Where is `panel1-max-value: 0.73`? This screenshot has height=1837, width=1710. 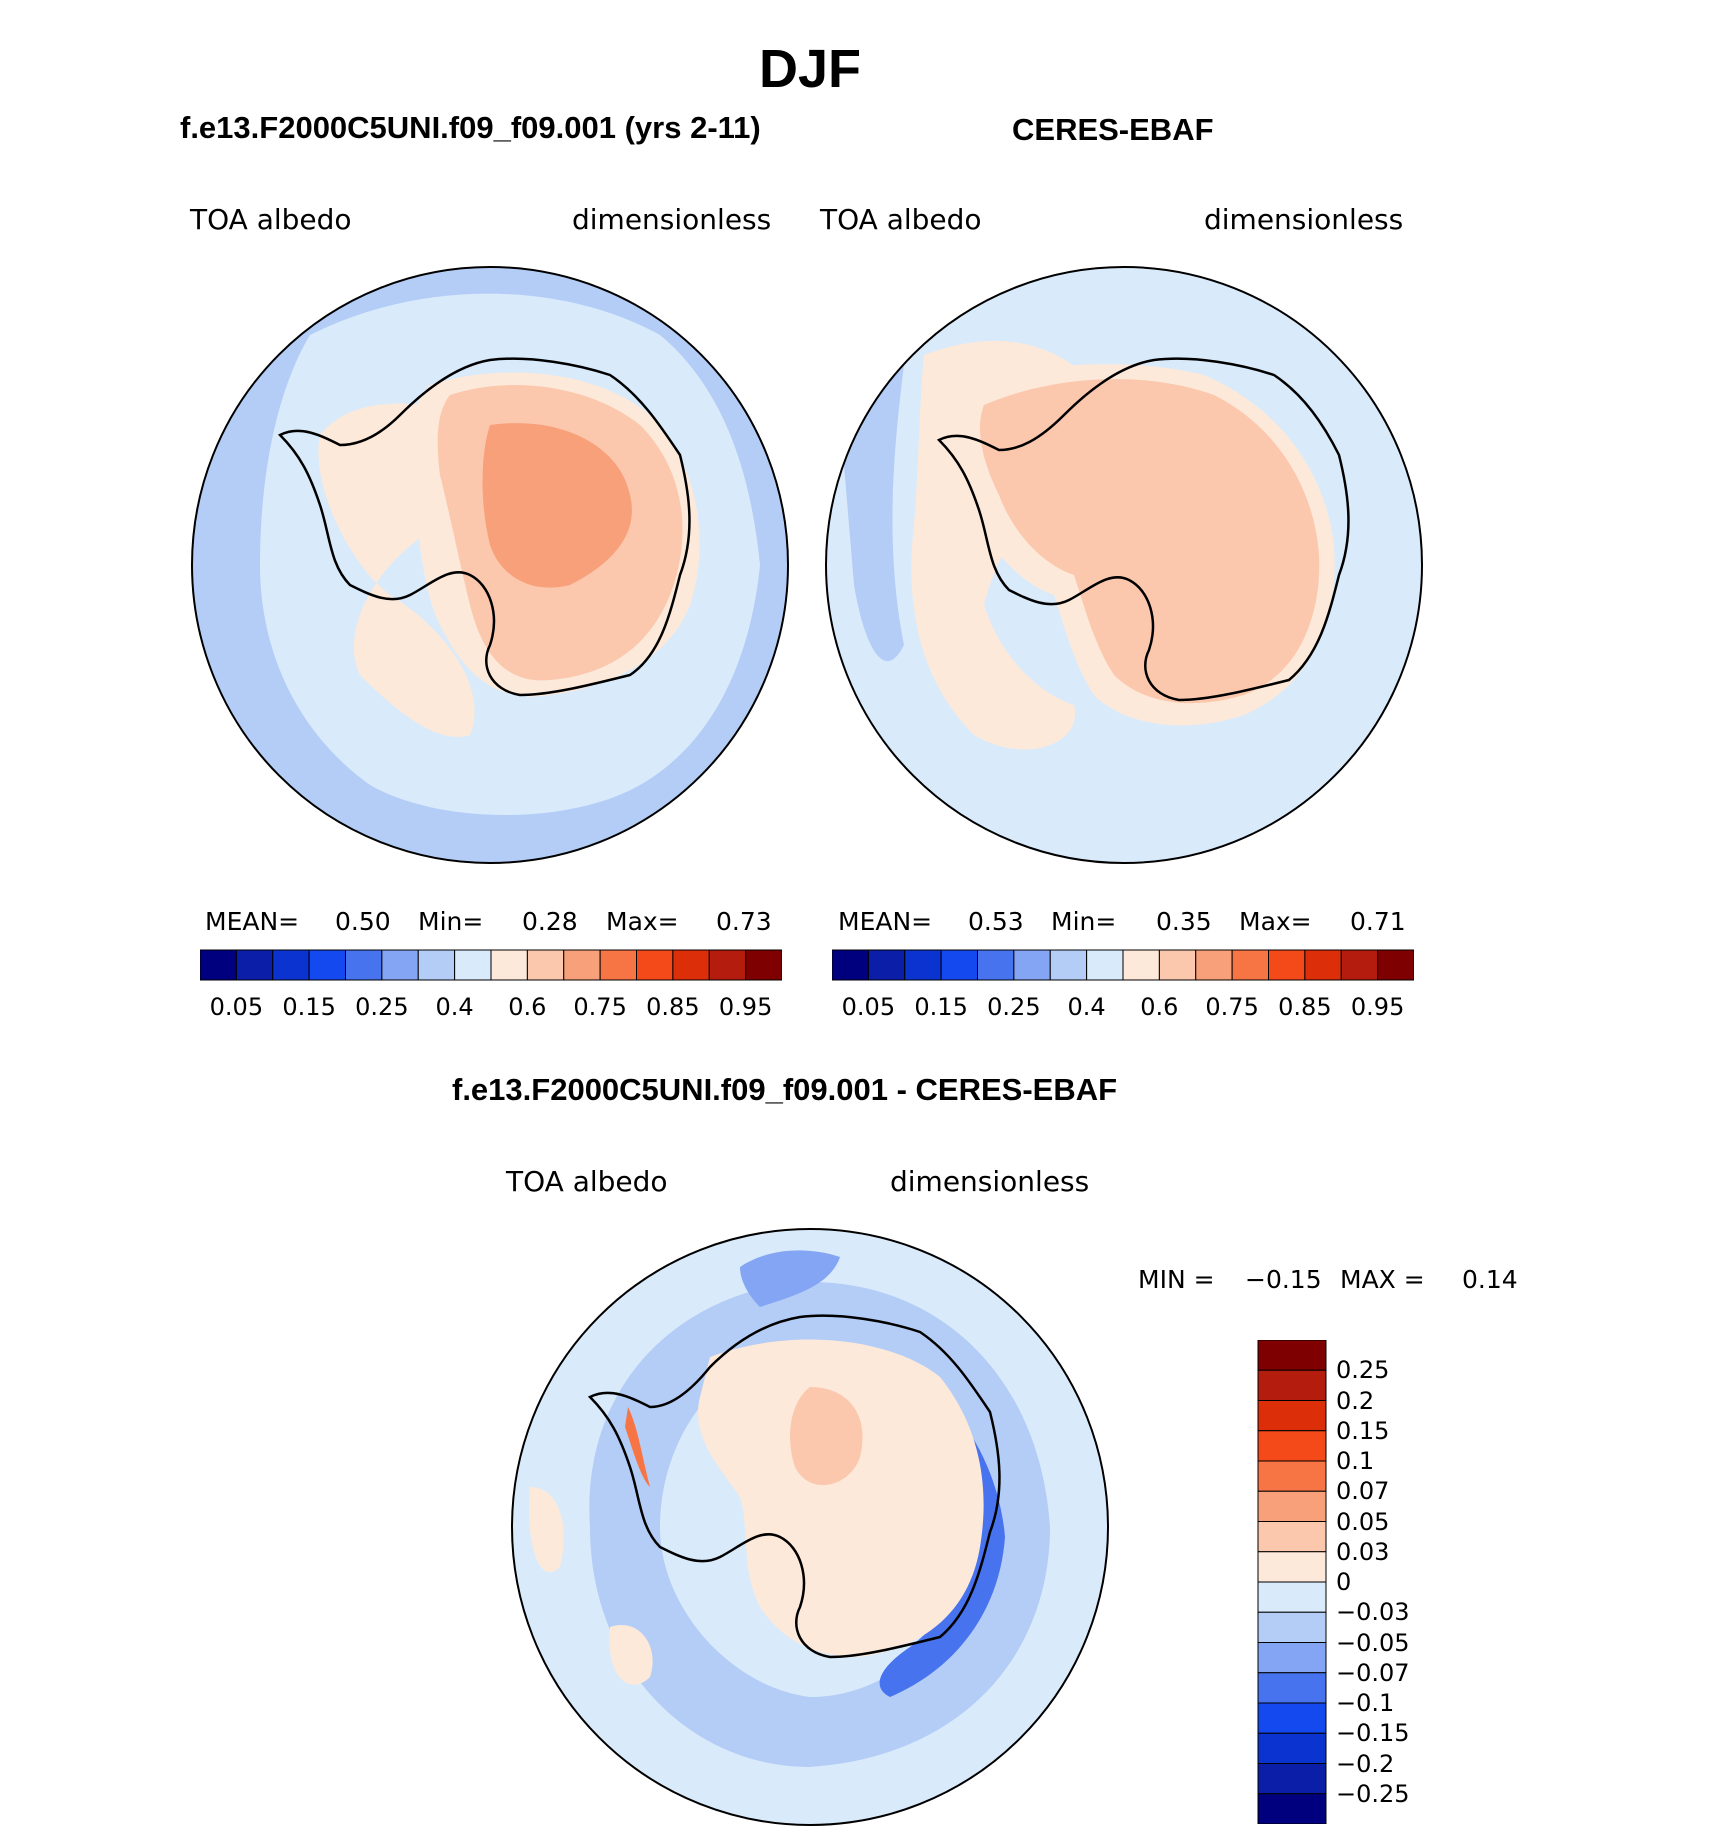 panel1-max-value: 0.73 is located at coordinates (744, 921).